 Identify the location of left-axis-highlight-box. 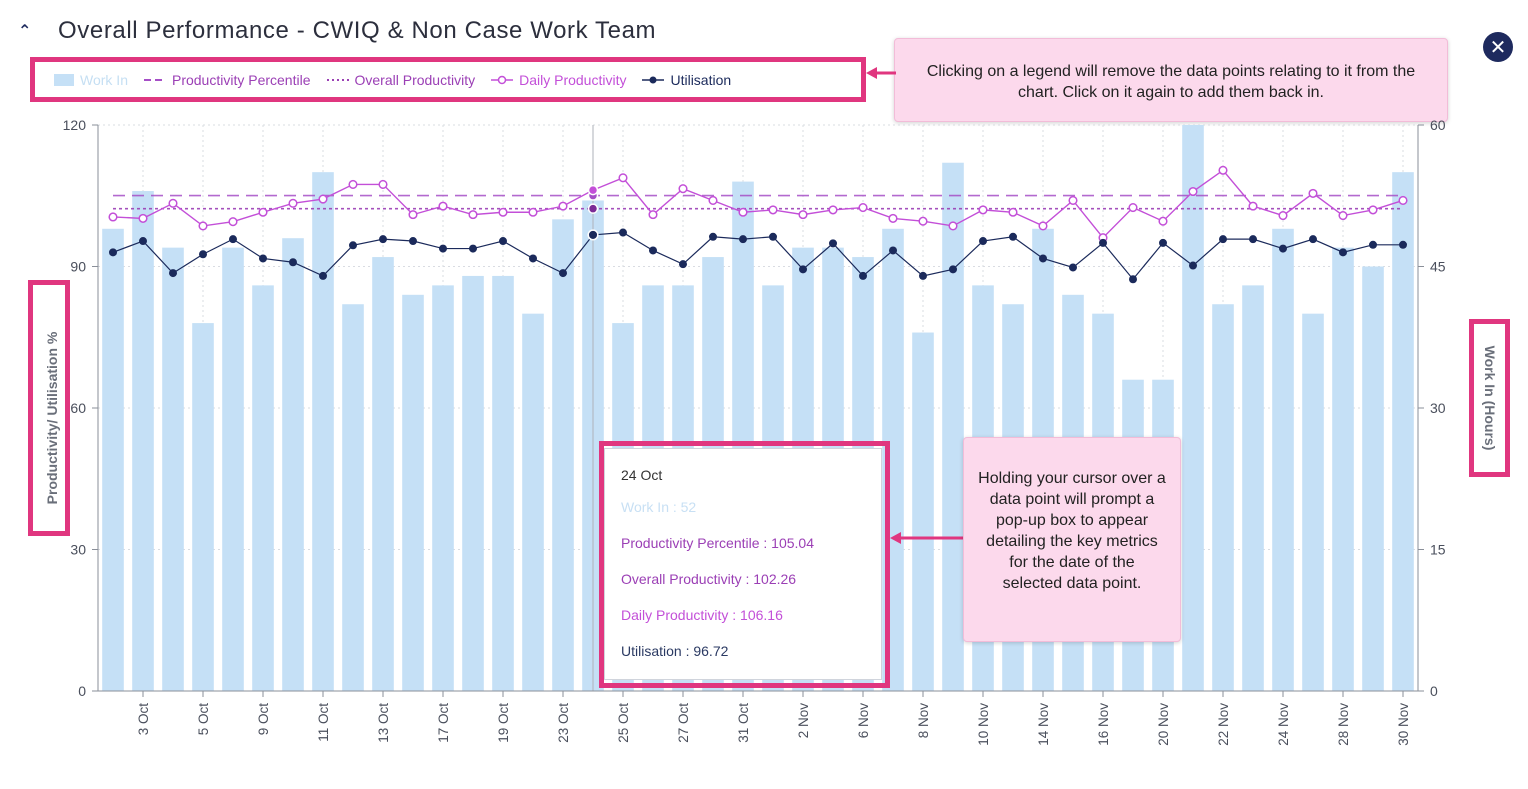
(49, 408).